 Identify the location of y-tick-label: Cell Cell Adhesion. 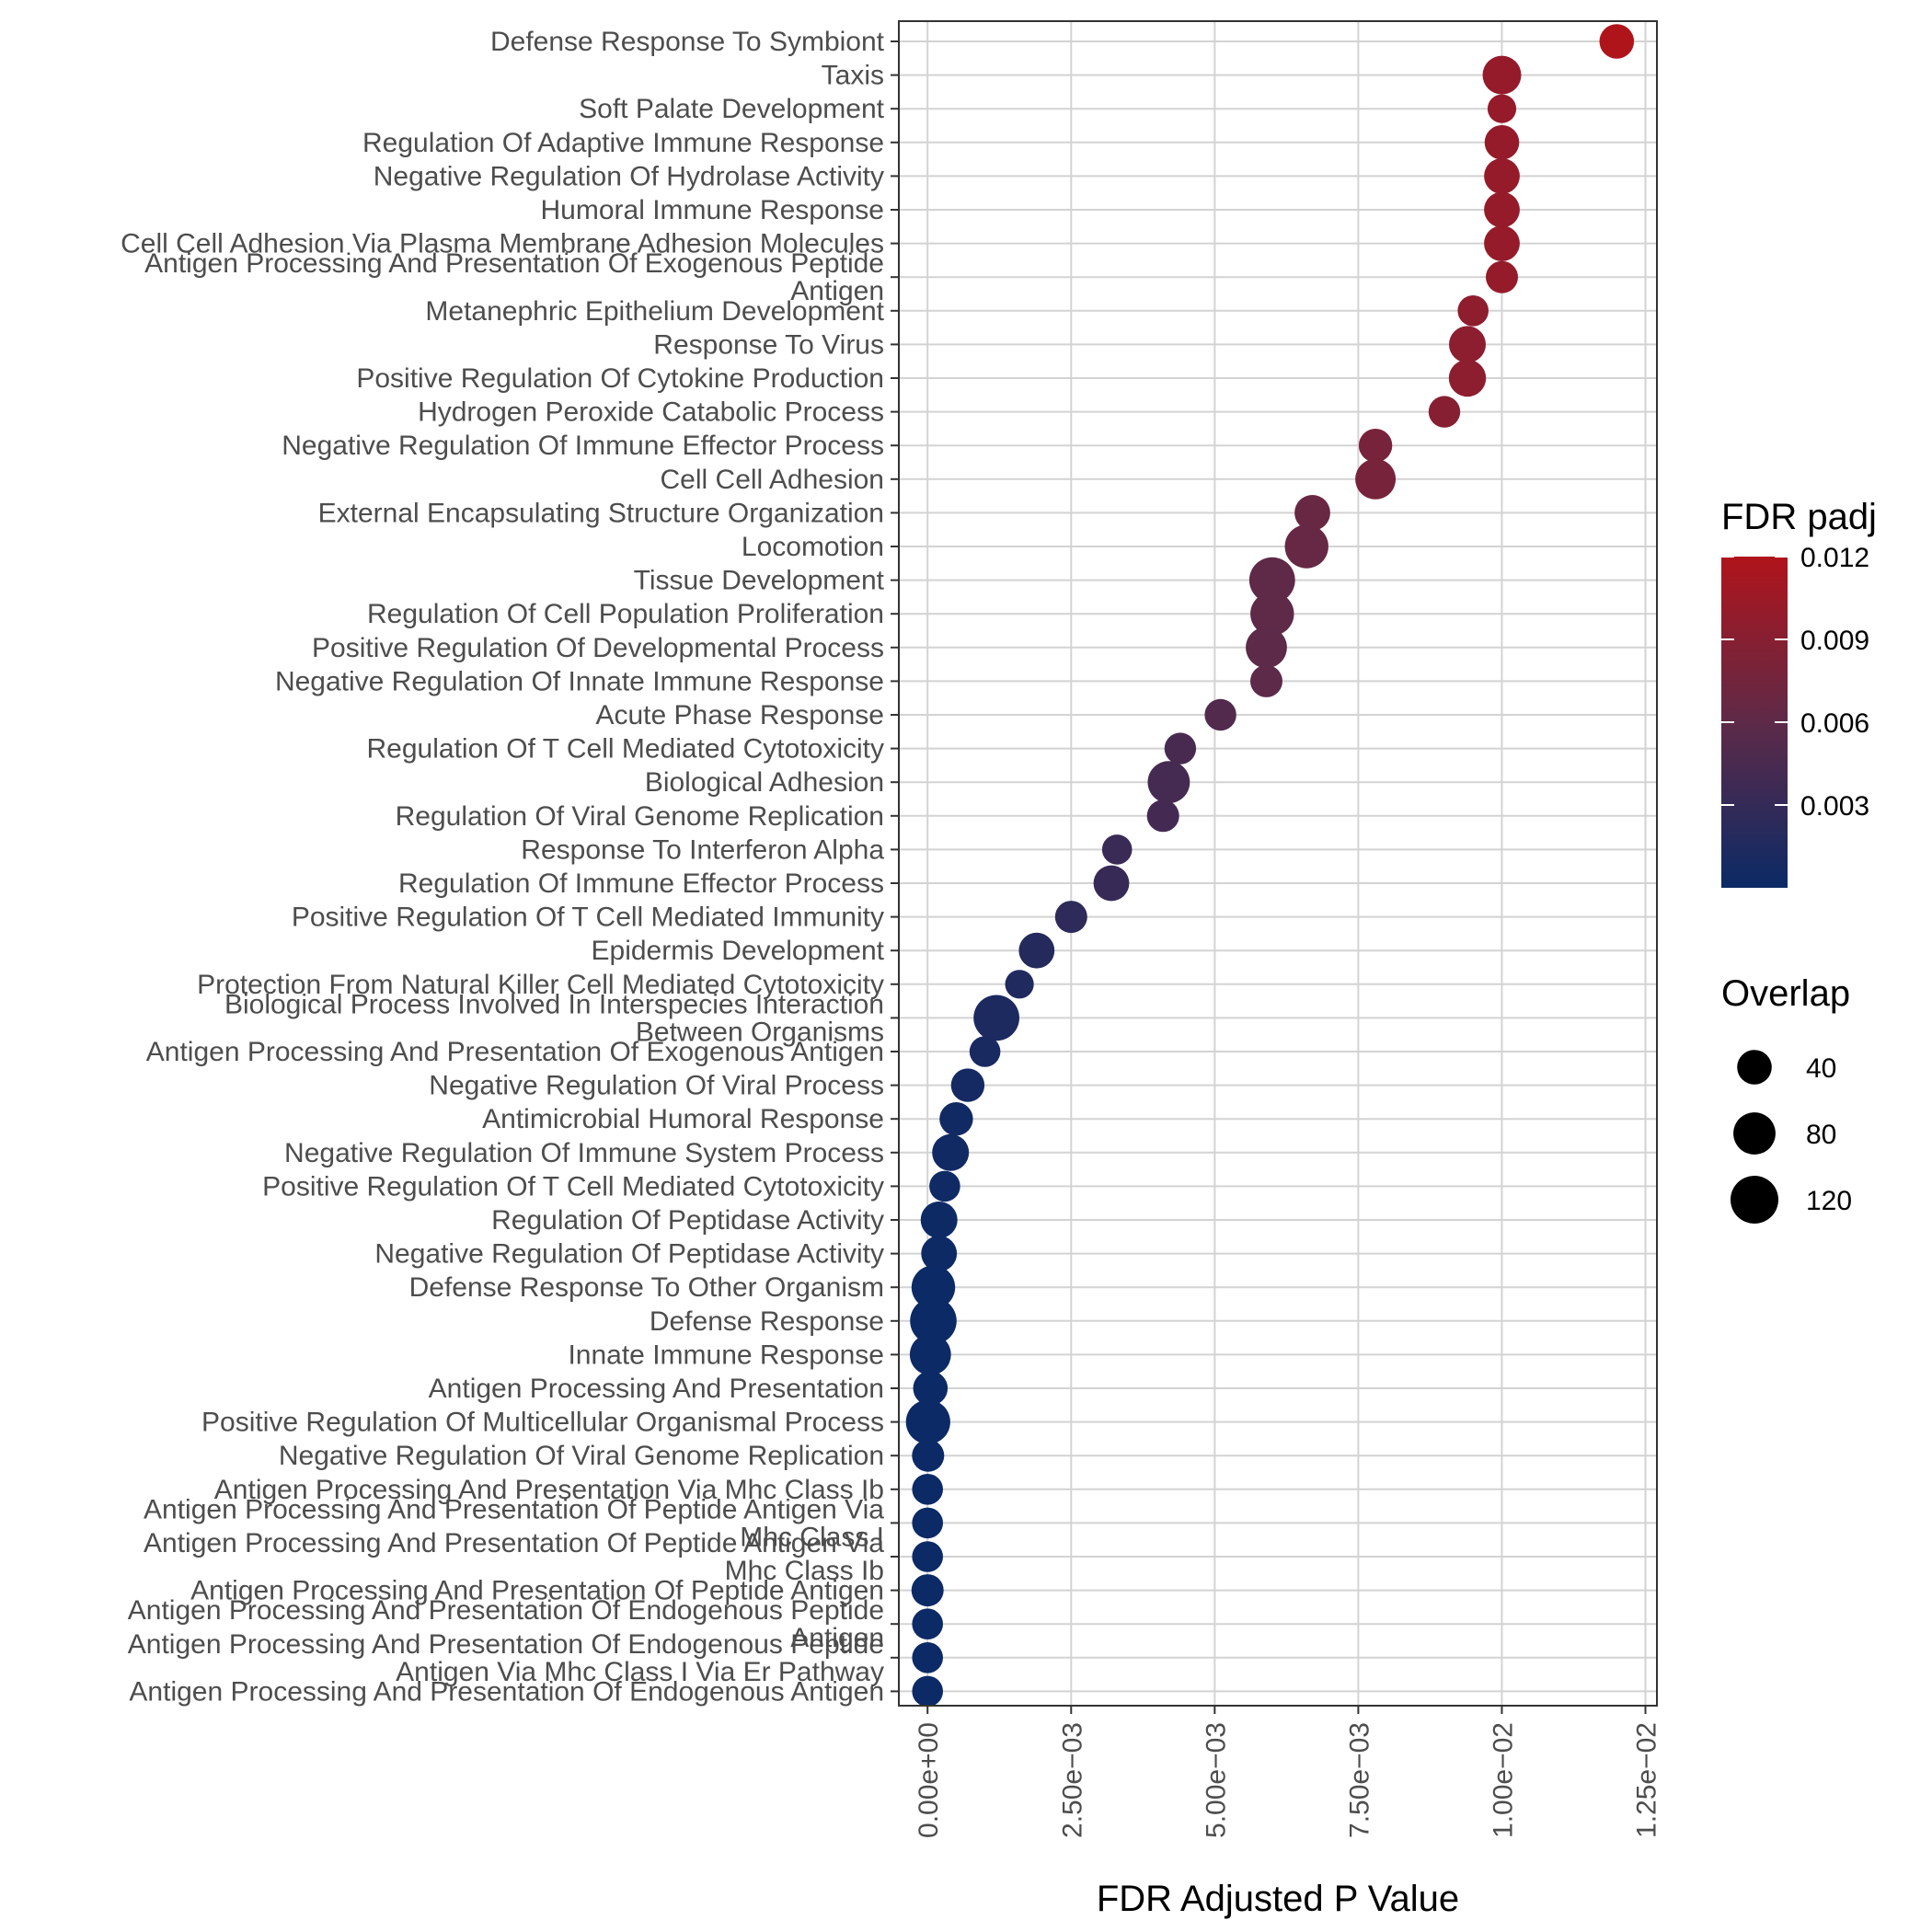
(772, 480).